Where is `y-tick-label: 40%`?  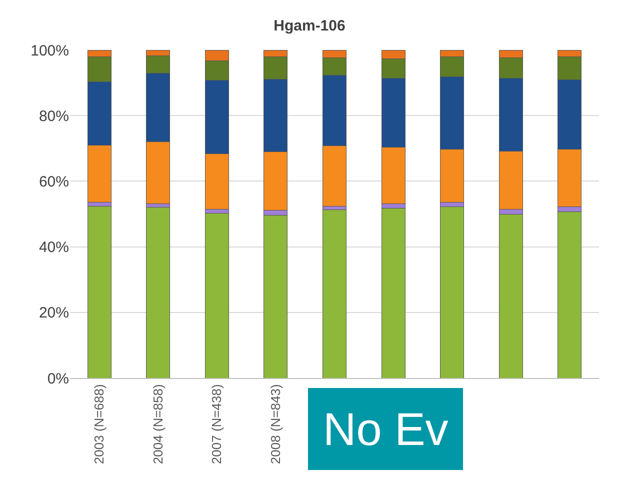
y-tick-label: 40% is located at coordinates (53, 247).